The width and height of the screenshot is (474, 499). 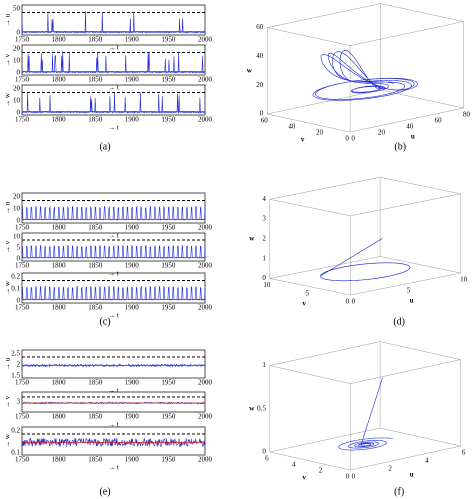 I want to click on tick-label: 10, so click(x=267, y=285).